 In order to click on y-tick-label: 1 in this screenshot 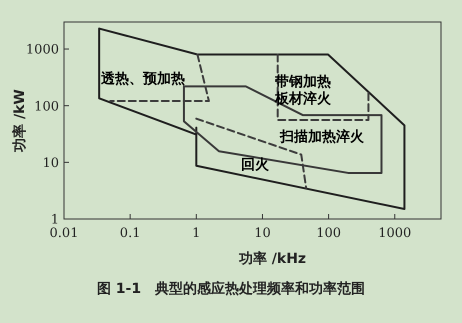, I will do `click(54, 220)`.